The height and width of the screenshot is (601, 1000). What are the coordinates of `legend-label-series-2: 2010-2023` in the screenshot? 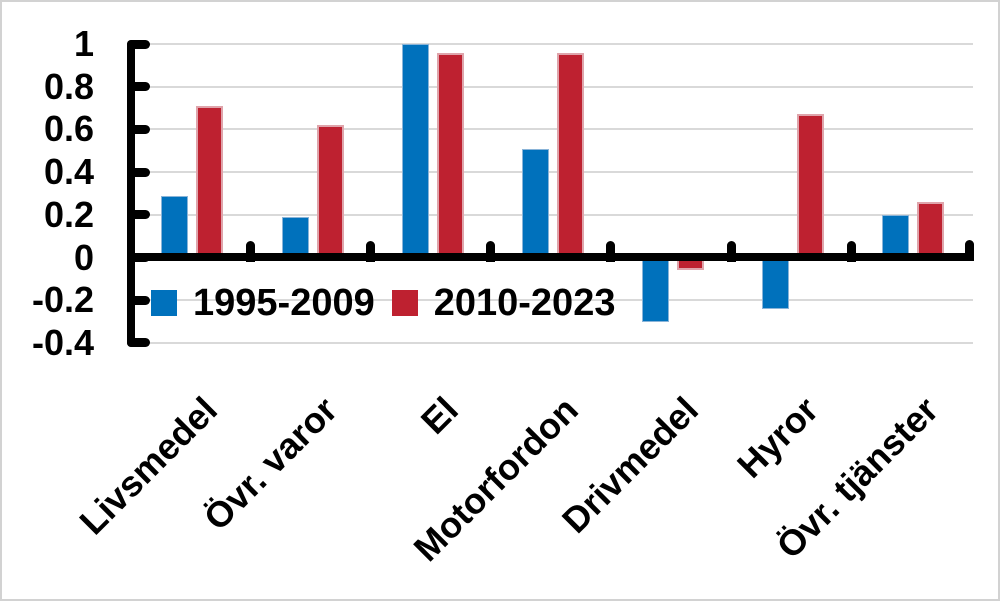 It's located at (524, 303).